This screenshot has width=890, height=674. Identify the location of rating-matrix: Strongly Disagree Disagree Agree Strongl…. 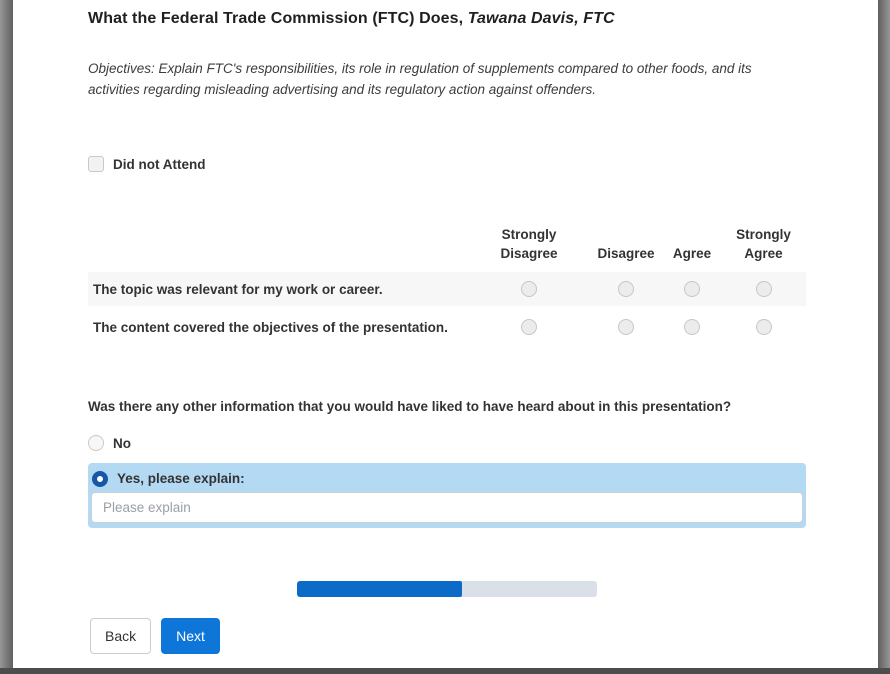
(447, 285).